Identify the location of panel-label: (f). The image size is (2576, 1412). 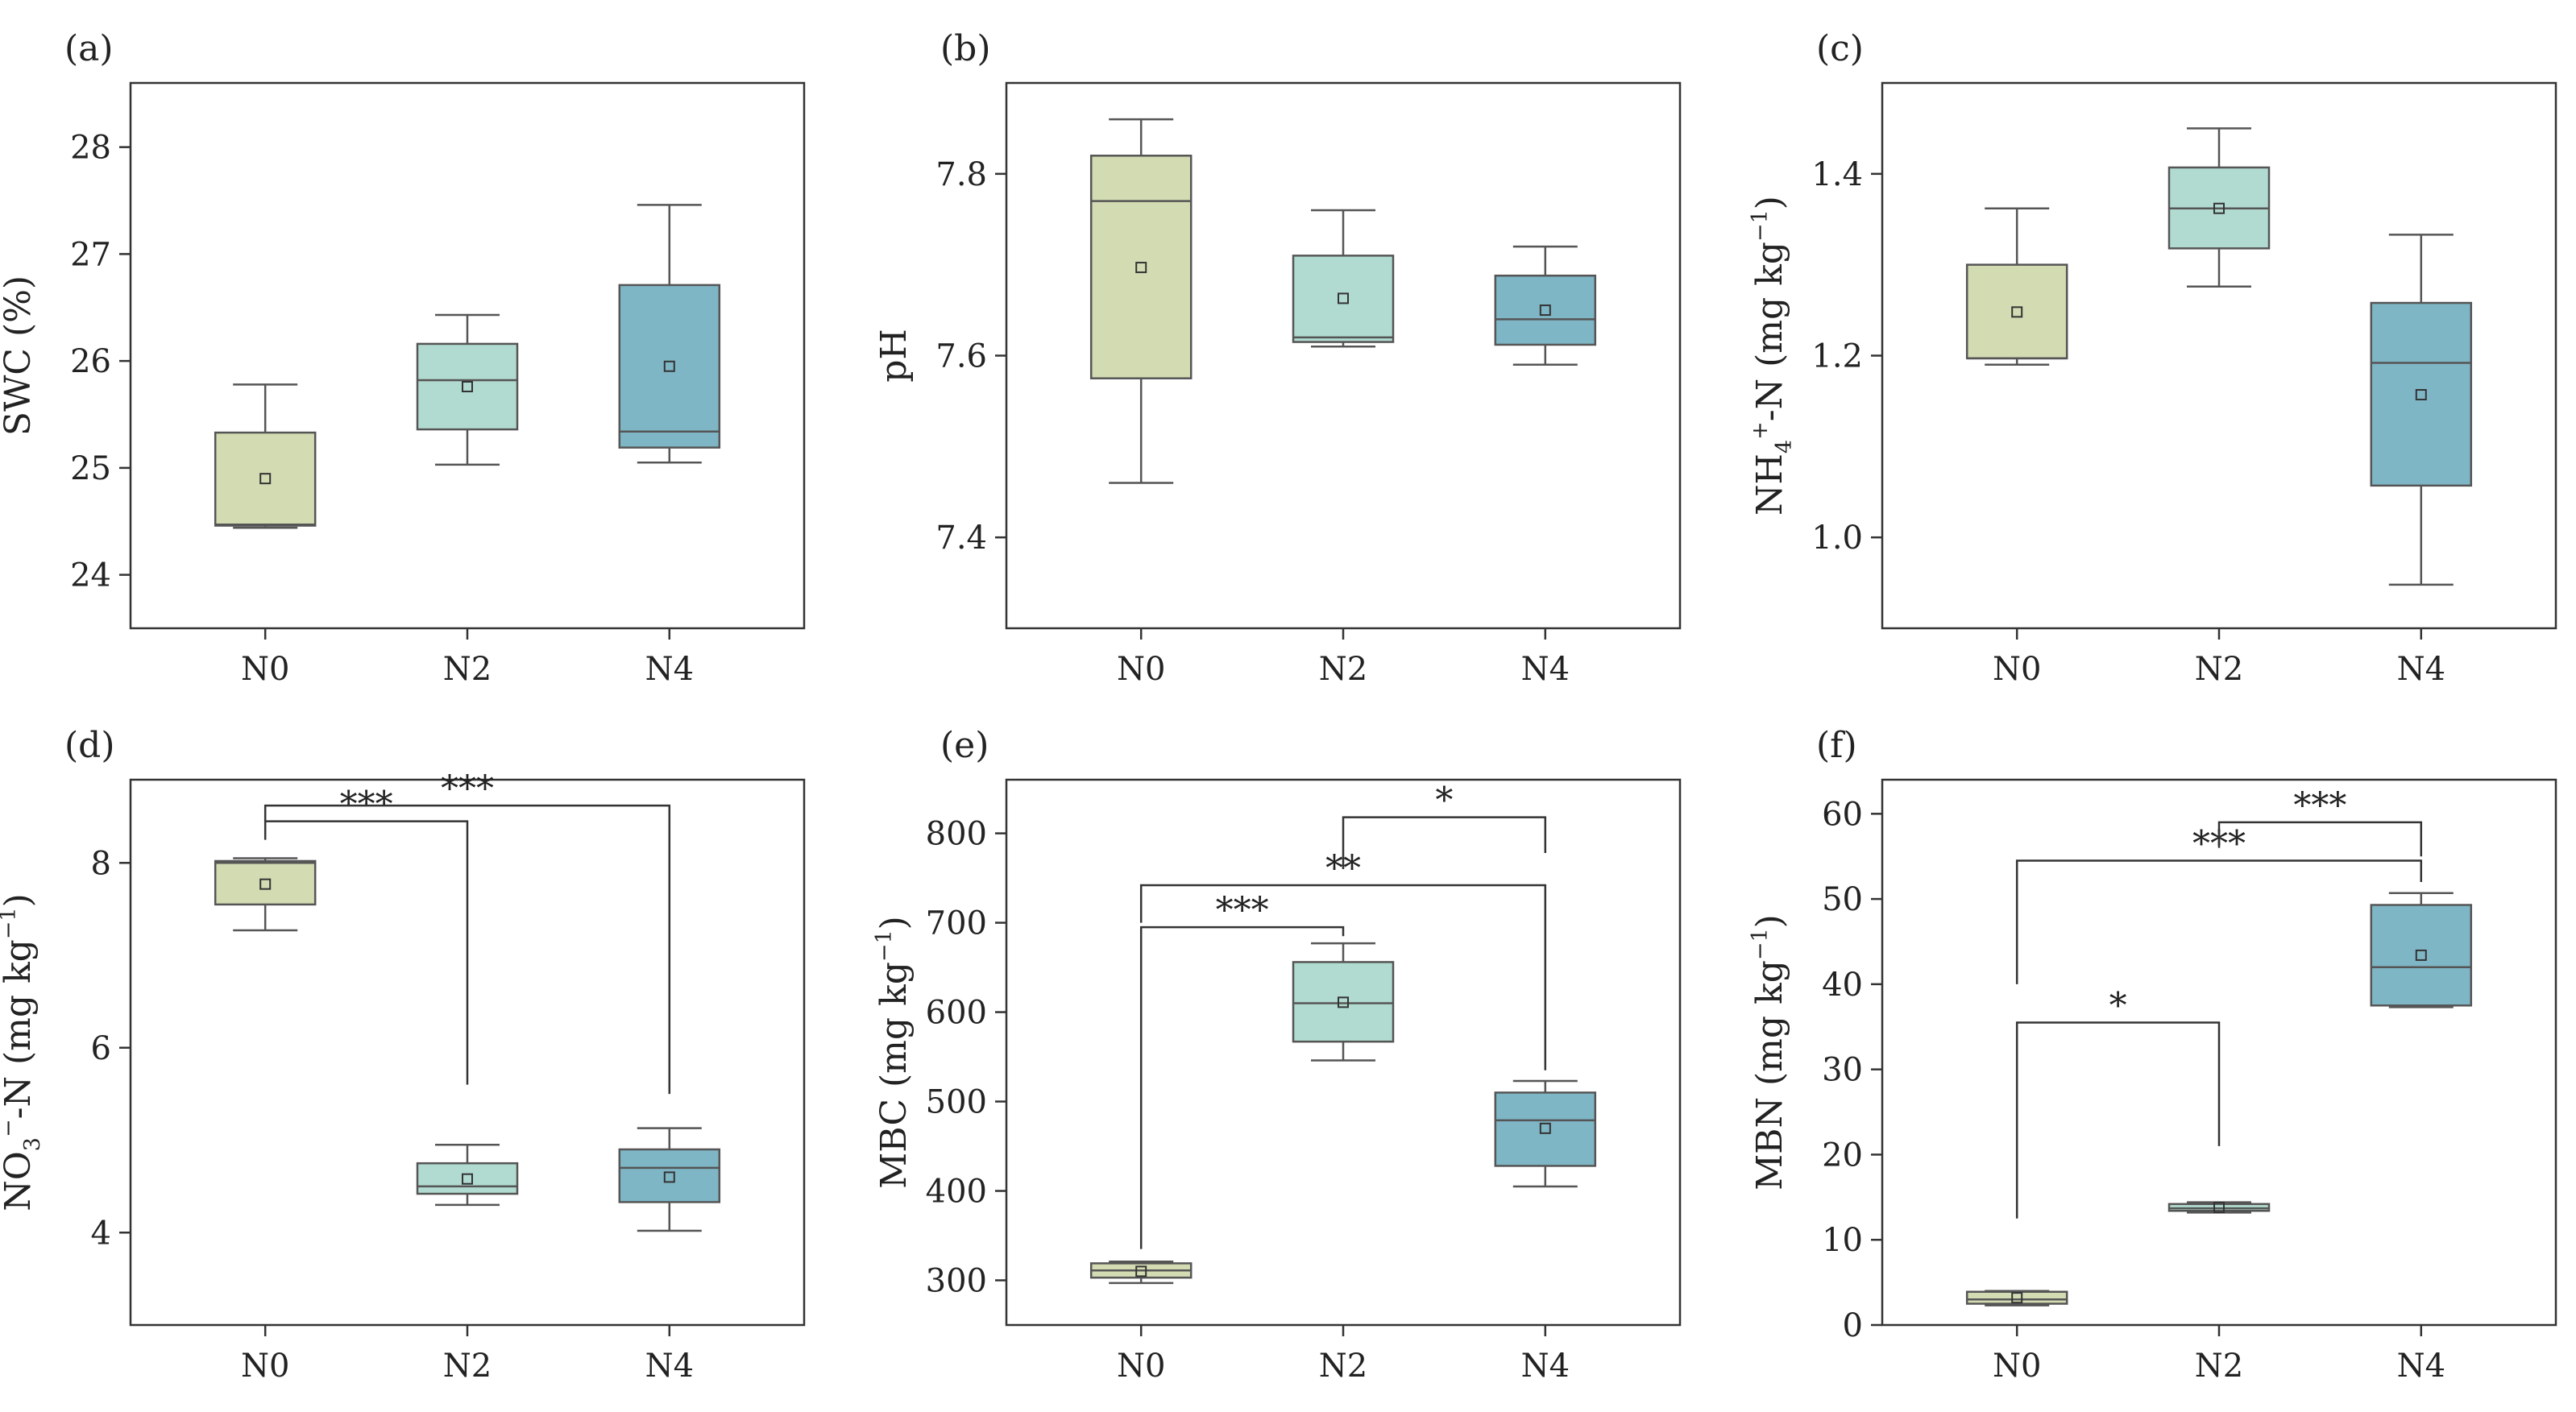
(1836, 745).